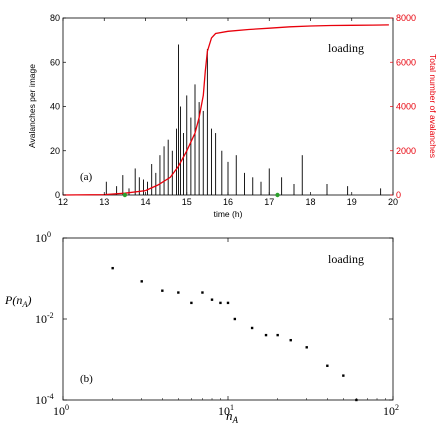  I want to click on panel-b-annotation: loading, so click(346, 259).